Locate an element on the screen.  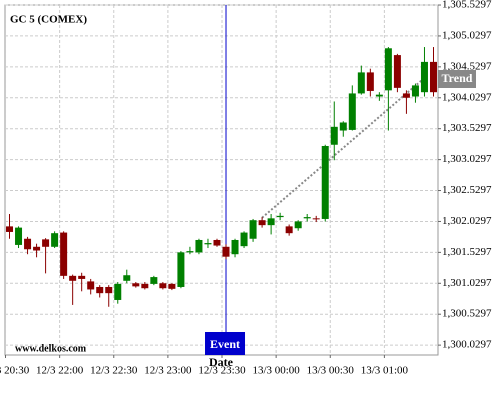
trend-label-box is located at coordinates (457, 79).